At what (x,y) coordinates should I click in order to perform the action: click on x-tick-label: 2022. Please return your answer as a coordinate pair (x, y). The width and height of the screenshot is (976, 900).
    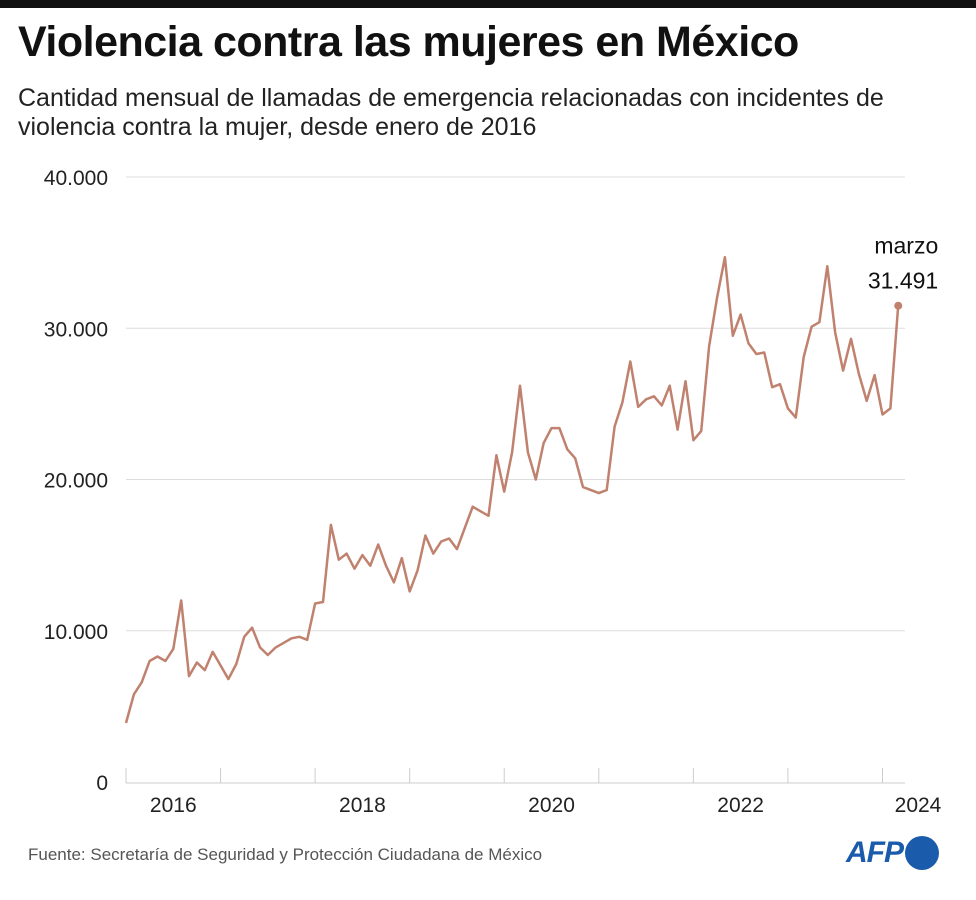
    Looking at the image, I should click on (740, 805).